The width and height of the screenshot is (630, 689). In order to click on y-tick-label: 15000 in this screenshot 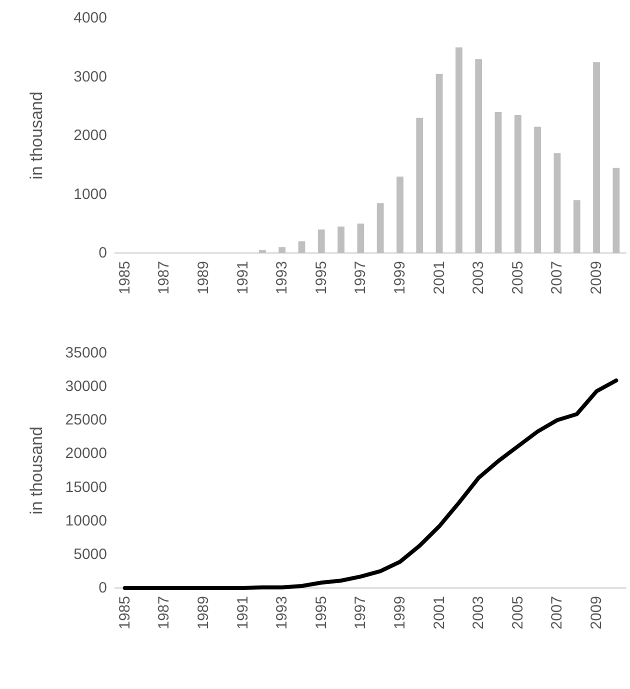, I will do `click(86, 487)`.